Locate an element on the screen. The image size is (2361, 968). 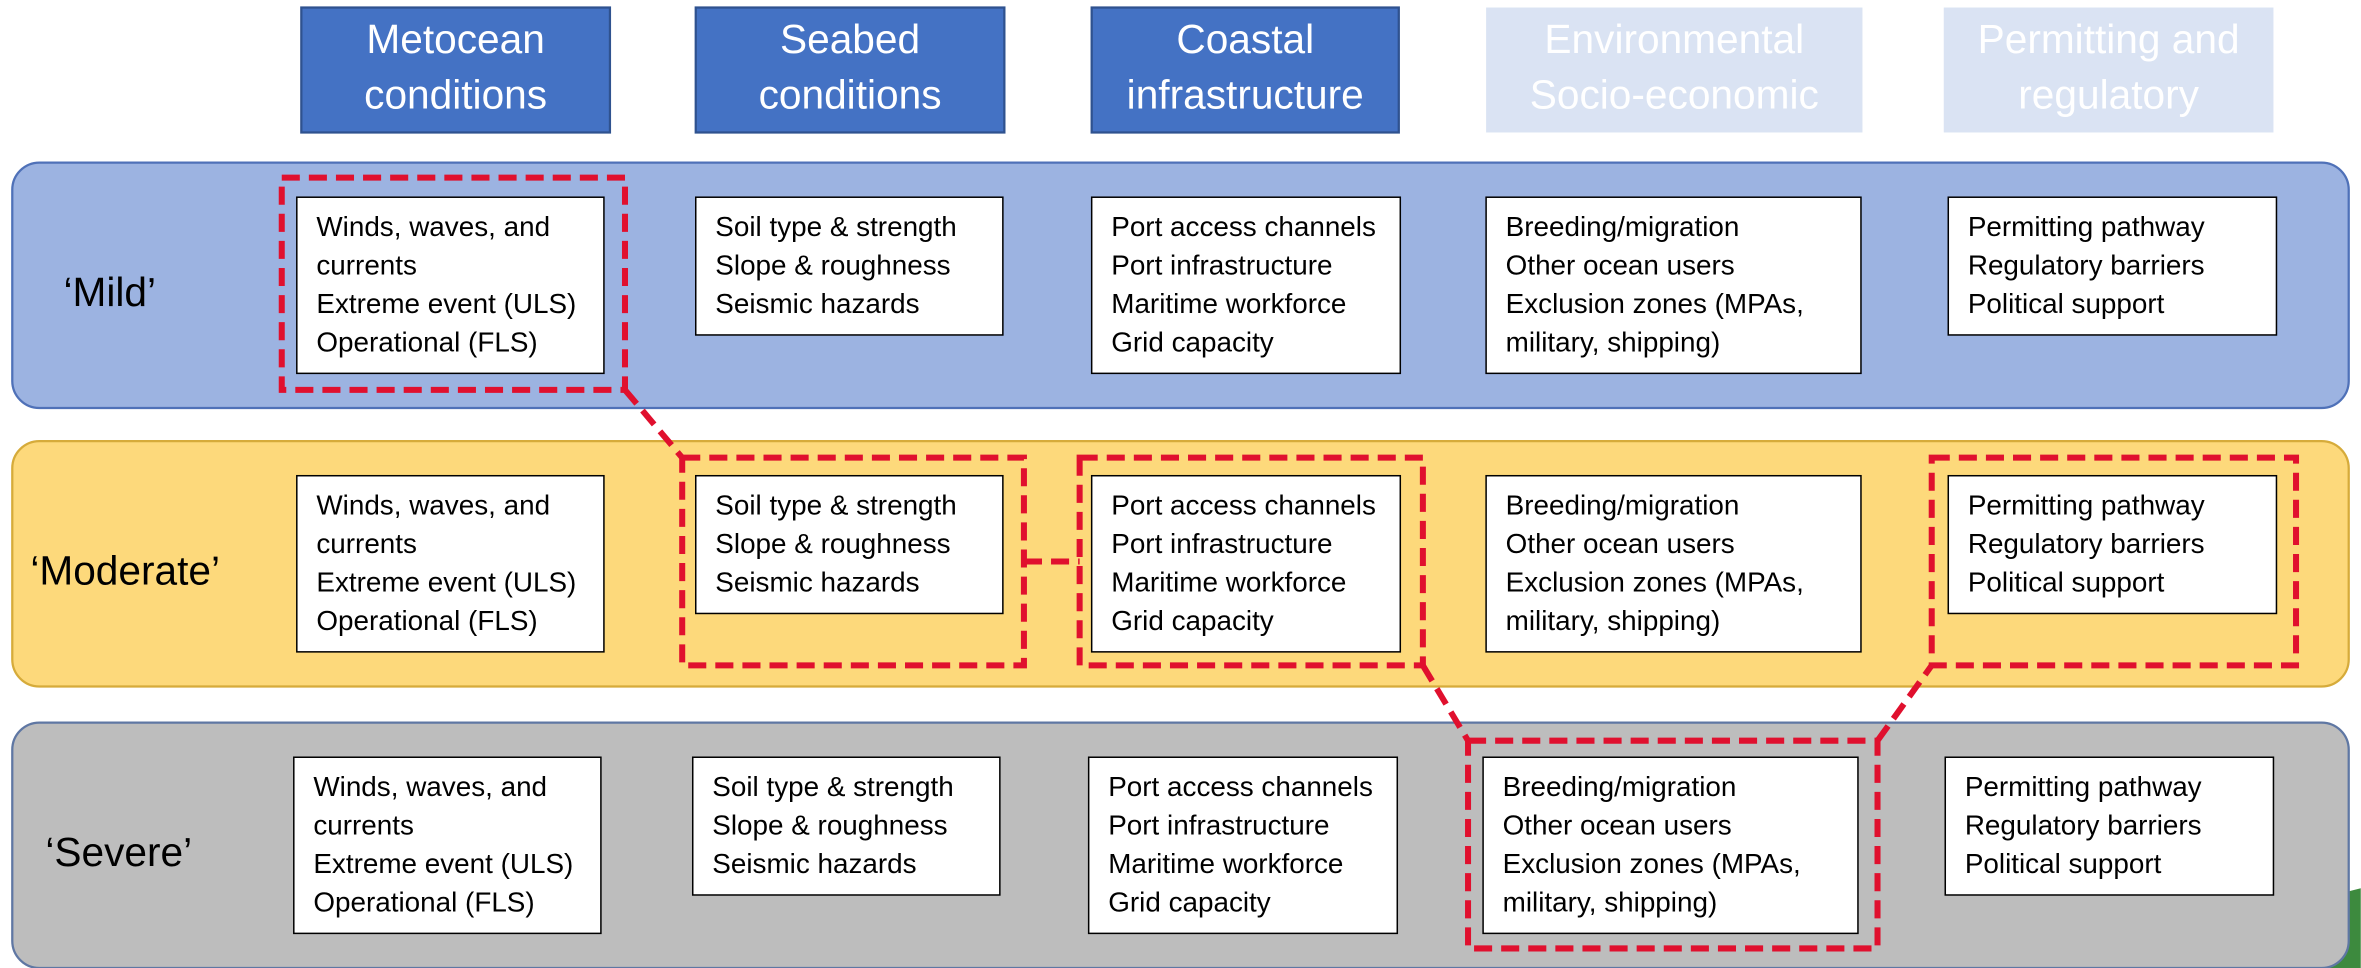
header-text: Permitting and is located at coordinates (2109, 39).